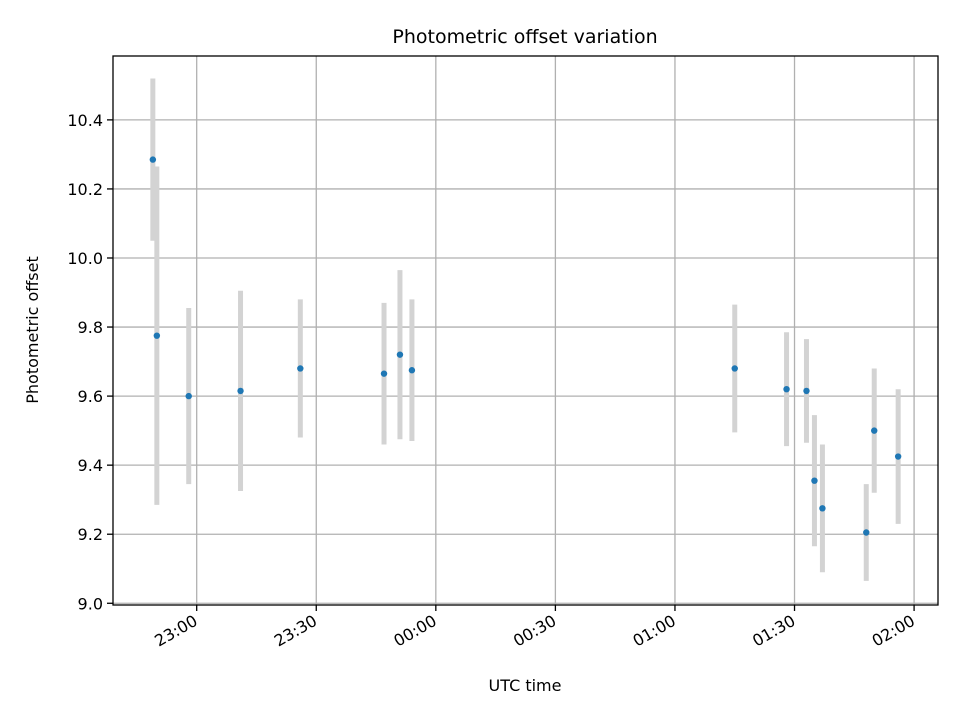  What do you see at coordinates (90, 534) in the screenshot?
I see `y-tick-label: 9.2` at bounding box center [90, 534].